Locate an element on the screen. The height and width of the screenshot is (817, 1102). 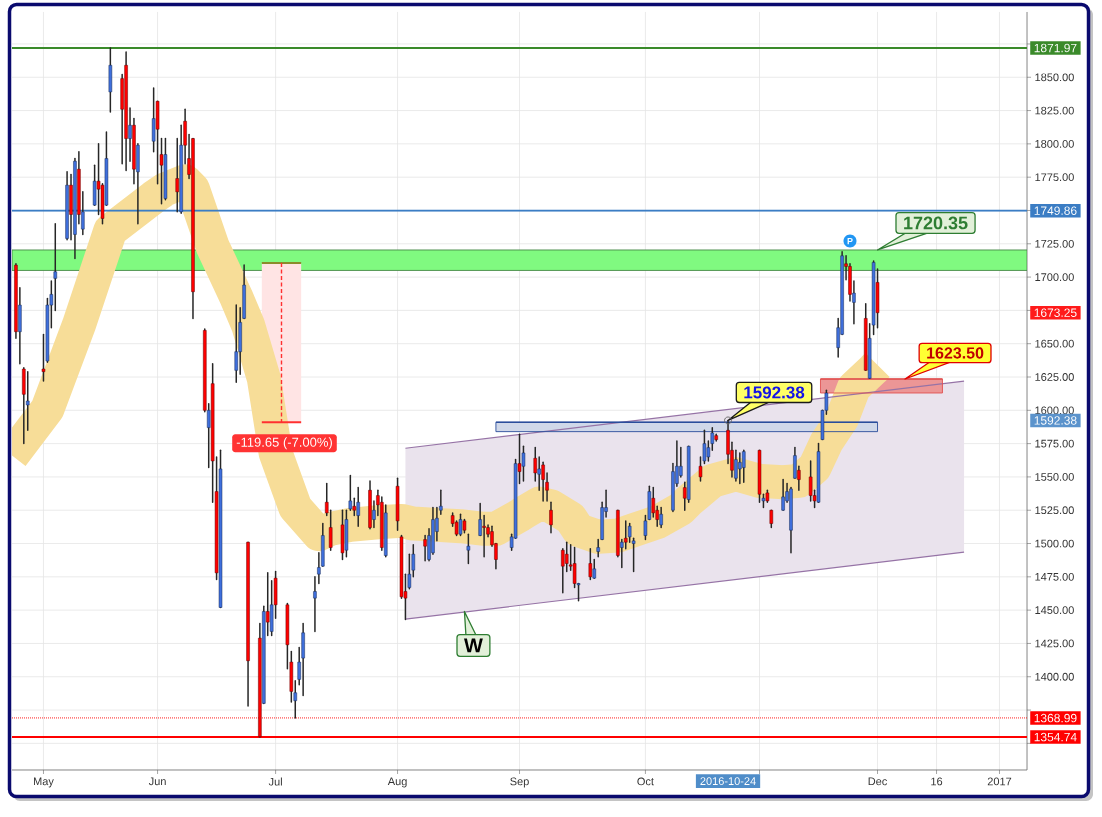
annotation: -119.65 (-7.00%) is located at coordinates (284, 443).